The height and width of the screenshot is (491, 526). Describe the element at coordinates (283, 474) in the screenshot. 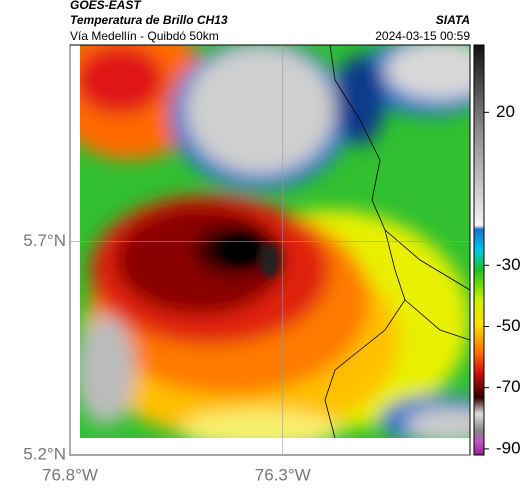

I see `lon-tick-label: 76.3°W` at that location.